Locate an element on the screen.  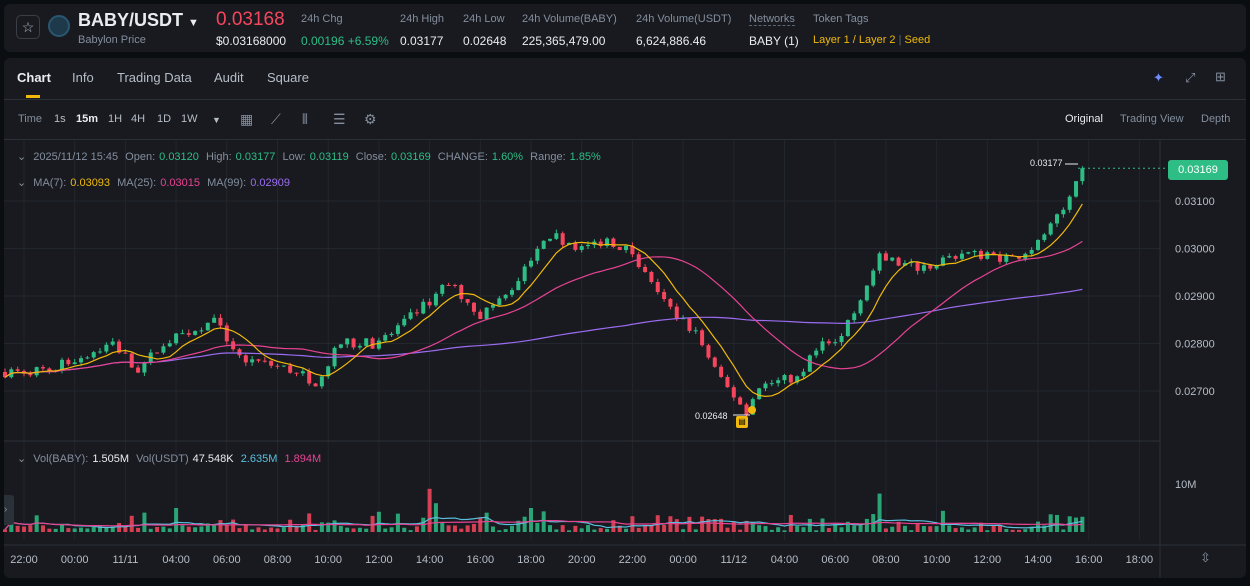
pair-subtitle-link: Babylon Price is located at coordinates (112, 40).